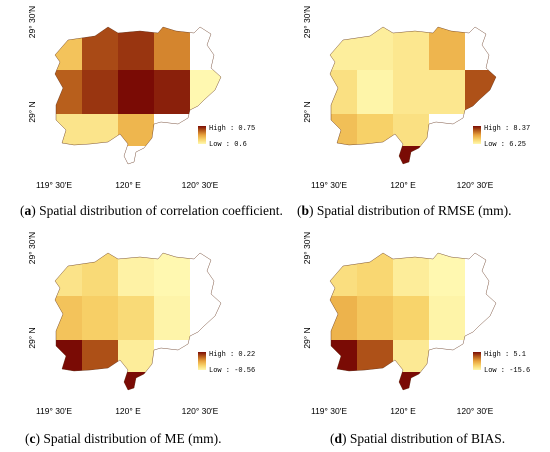 The height and width of the screenshot is (452, 550). What do you see at coordinates (418, 438) in the screenshot?
I see `caption-d: (d) Spatial distribution of BIAS.` at bounding box center [418, 438].